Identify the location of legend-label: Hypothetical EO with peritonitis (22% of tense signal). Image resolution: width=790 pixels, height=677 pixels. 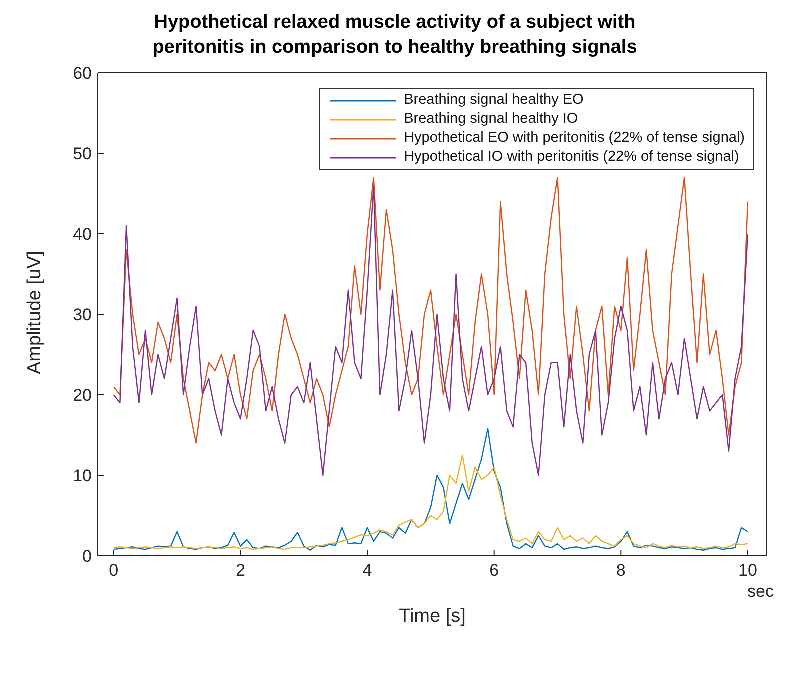
(574, 138).